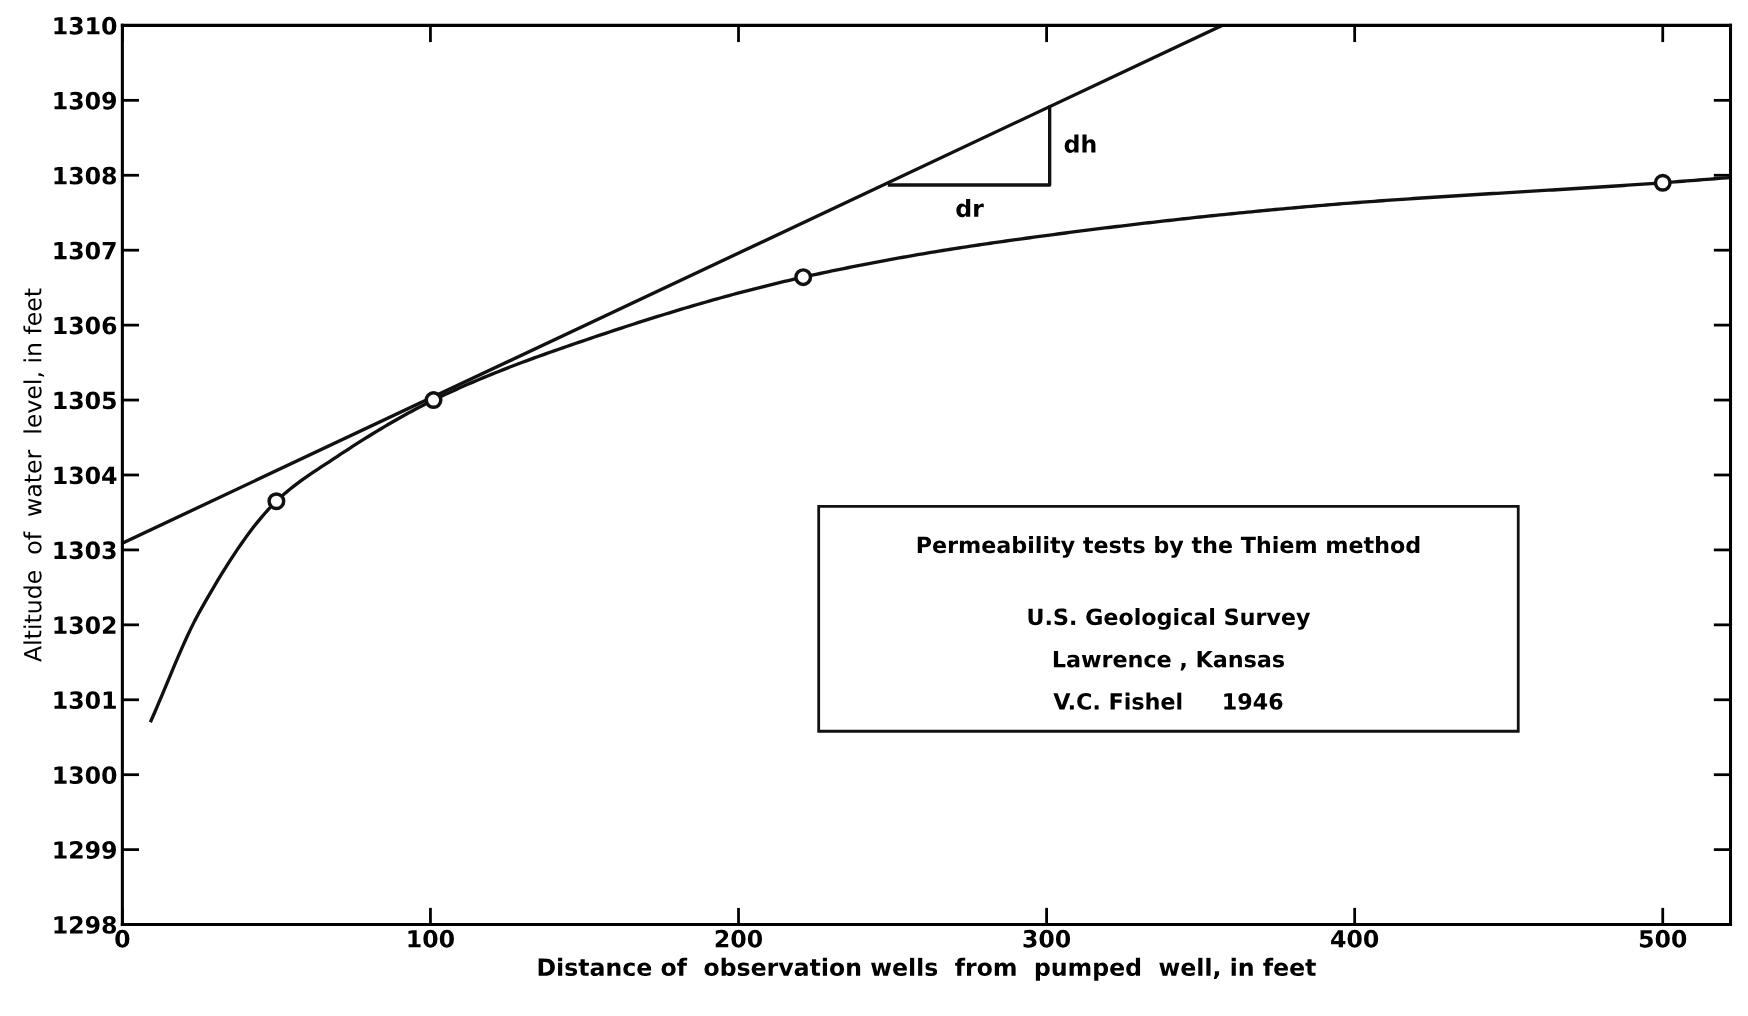 This screenshot has width=1748, height=1016. I want to click on y-tick-label: 1301, so click(85, 700).